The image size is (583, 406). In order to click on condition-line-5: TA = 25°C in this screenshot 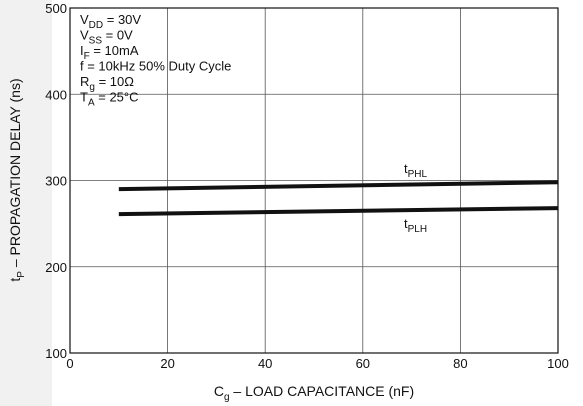, I will do `click(109, 99)`.